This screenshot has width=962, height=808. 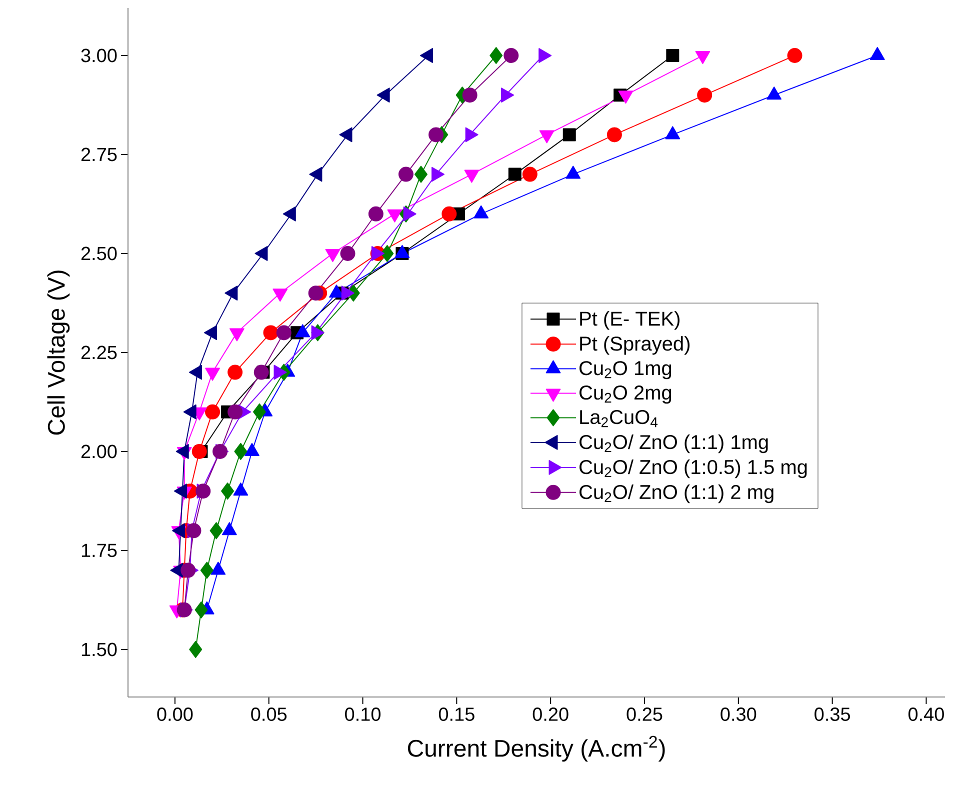 What do you see at coordinates (926, 714) in the screenshot?
I see `x-tick-label: 0.40` at bounding box center [926, 714].